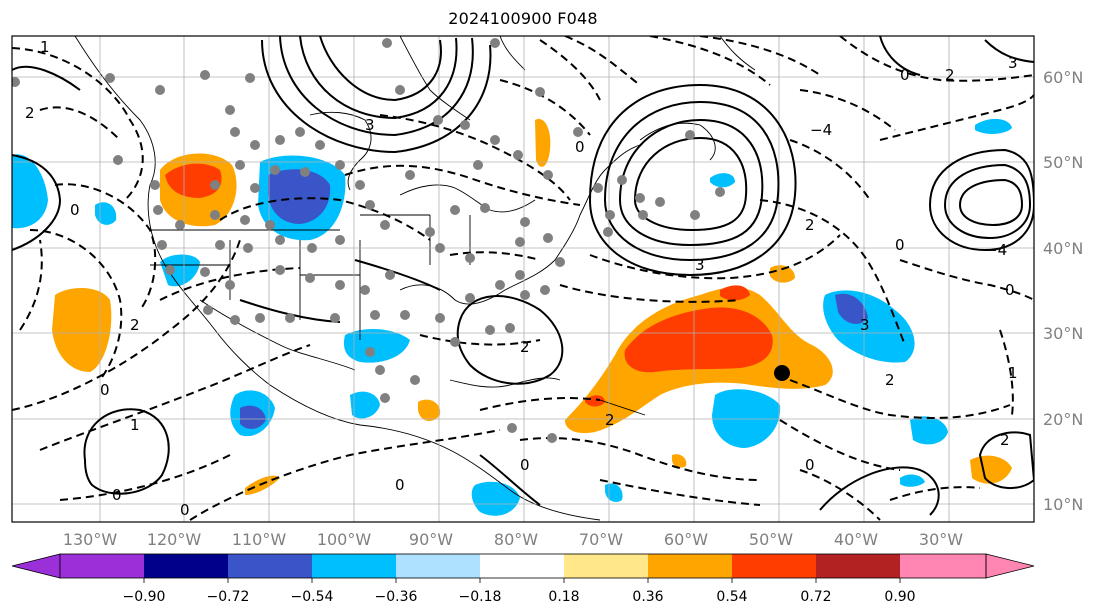 The width and height of the screenshot is (1105, 615). Describe the element at coordinates (601, 539) in the screenshot. I see `lon-label: 70°W` at that location.